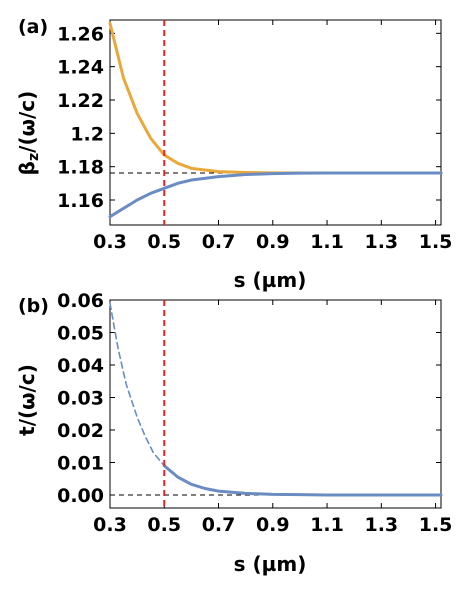  Describe the element at coordinates (80, 464) in the screenshot. I see `panel-b-y-tick-label: 0.01` at that location.